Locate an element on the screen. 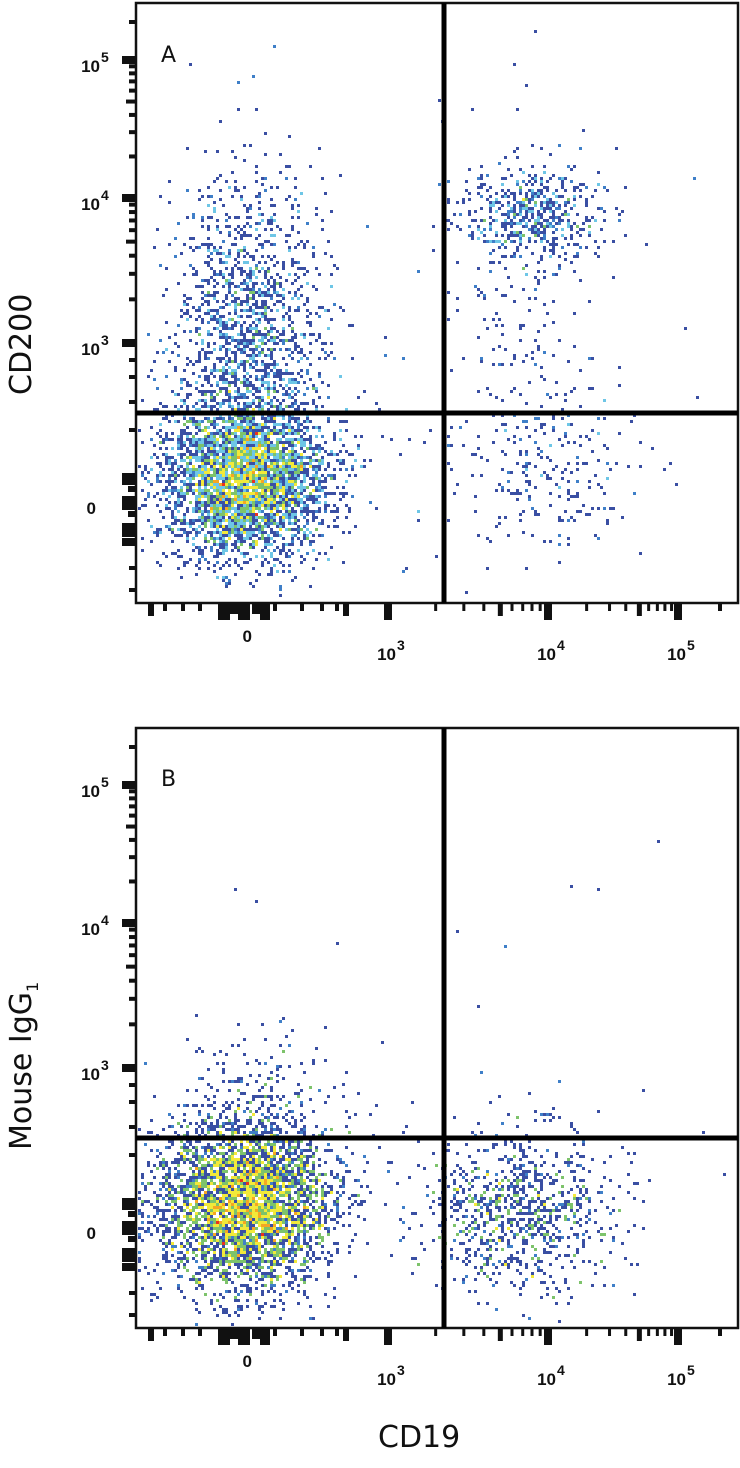  panel-b-y-axis-label-subscript: 1 is located at coordinates (32, 986).